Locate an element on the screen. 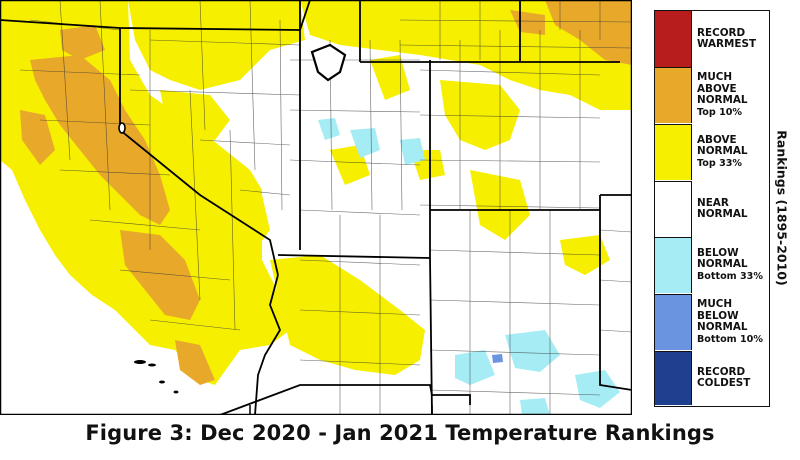  great-salt-lake is located at coordinates (328, 62).